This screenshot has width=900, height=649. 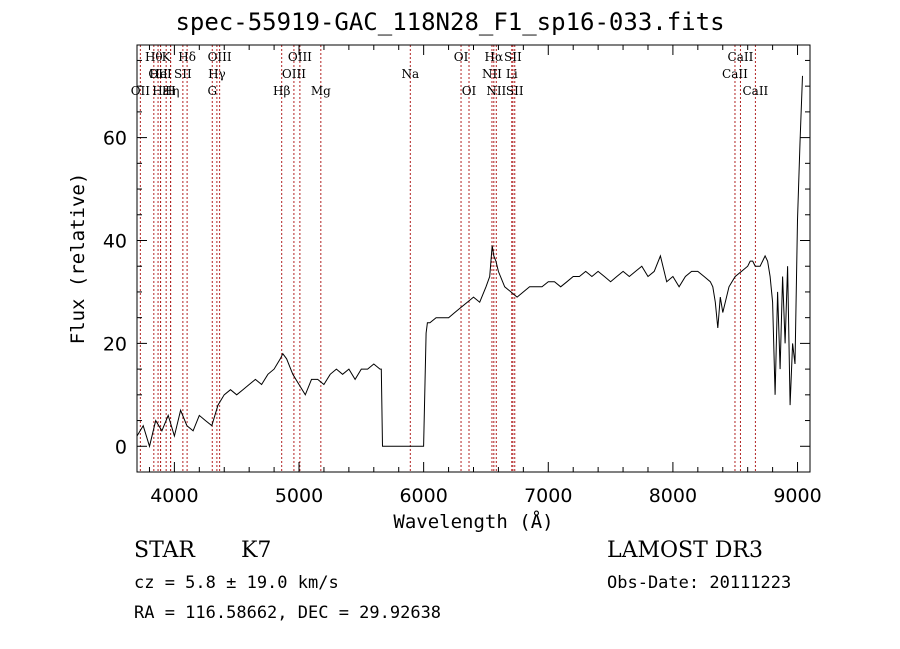 I want to click on coordinates: RA = 116.58662, DEC = 29.92638, so click(x=288, y=613).